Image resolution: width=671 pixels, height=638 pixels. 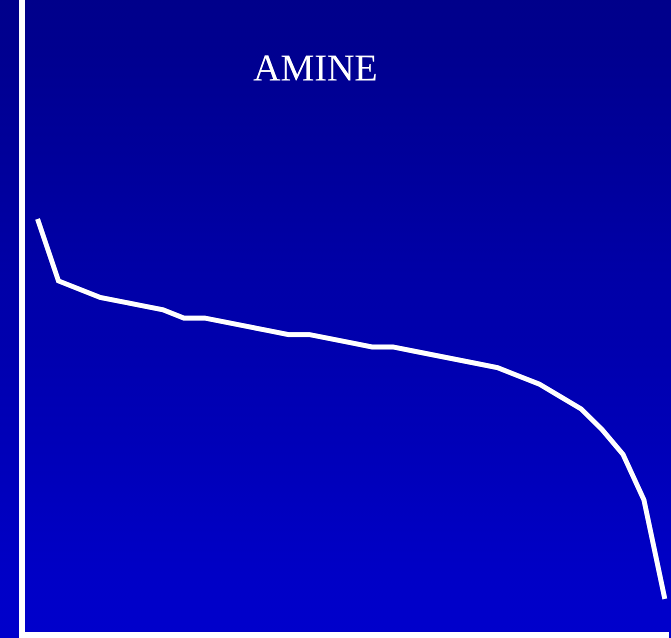 I want to click on chart-title: AMINE, so click(x=315, y=68).